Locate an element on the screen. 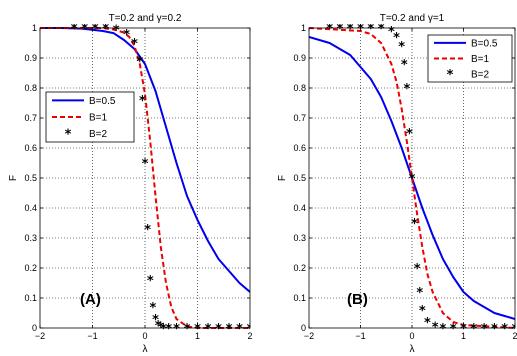  y-tick-label: 0.5 is located at coordinates (30, 178).